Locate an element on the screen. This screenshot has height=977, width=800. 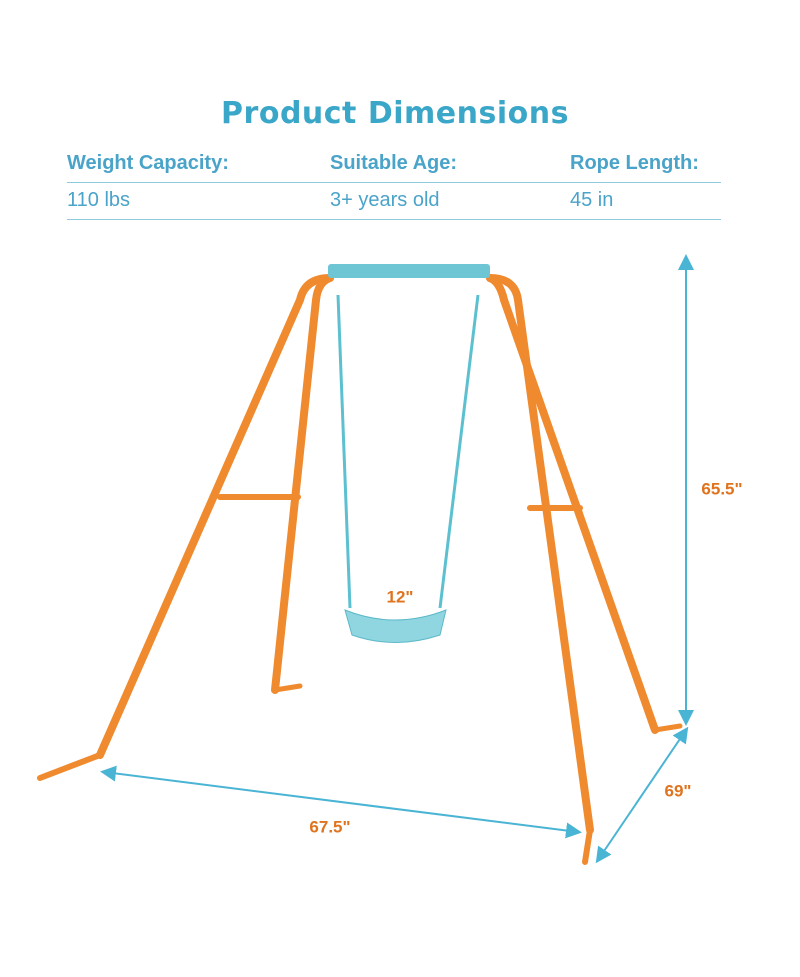
spec-label: Weight Capacity: is located at coordinates (148, 163).